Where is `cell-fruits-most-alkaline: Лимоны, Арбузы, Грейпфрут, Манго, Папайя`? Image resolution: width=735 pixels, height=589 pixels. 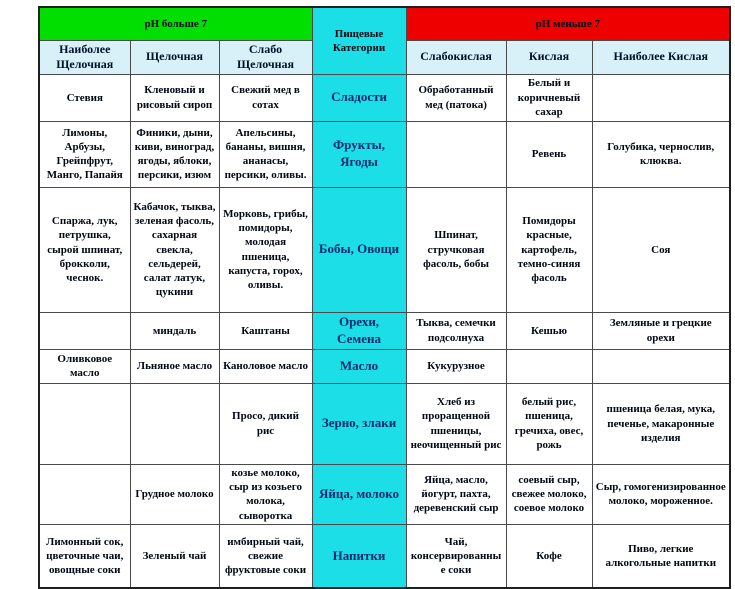 cell-fruits-most-alkaline: Лимоны, Арбузы, Грейпфрут, Манго, Папайя is located at coordinates (84, 154).